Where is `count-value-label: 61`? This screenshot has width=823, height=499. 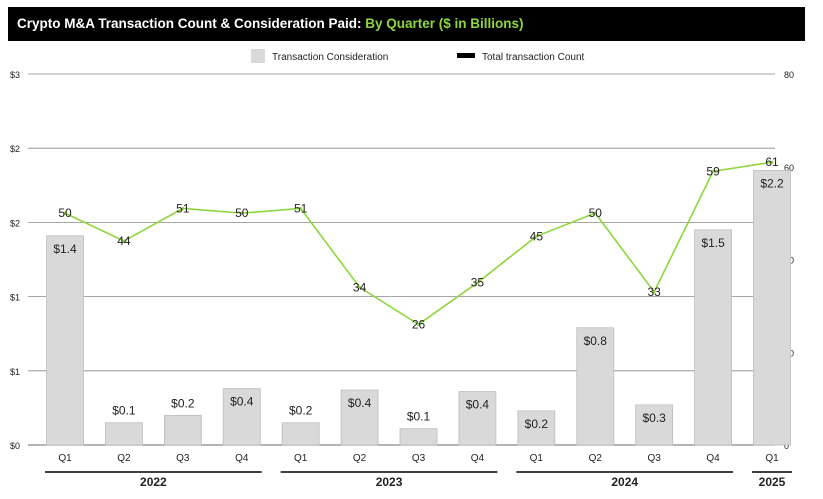 count-value-label: 61 is located at coordinates (772, 162).